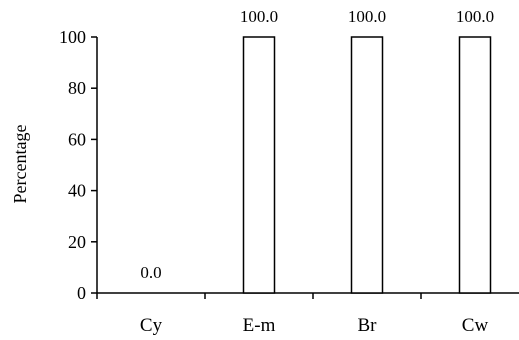  I want to click on x-axis: Cy E-m Br Cw, so click(307, 314).